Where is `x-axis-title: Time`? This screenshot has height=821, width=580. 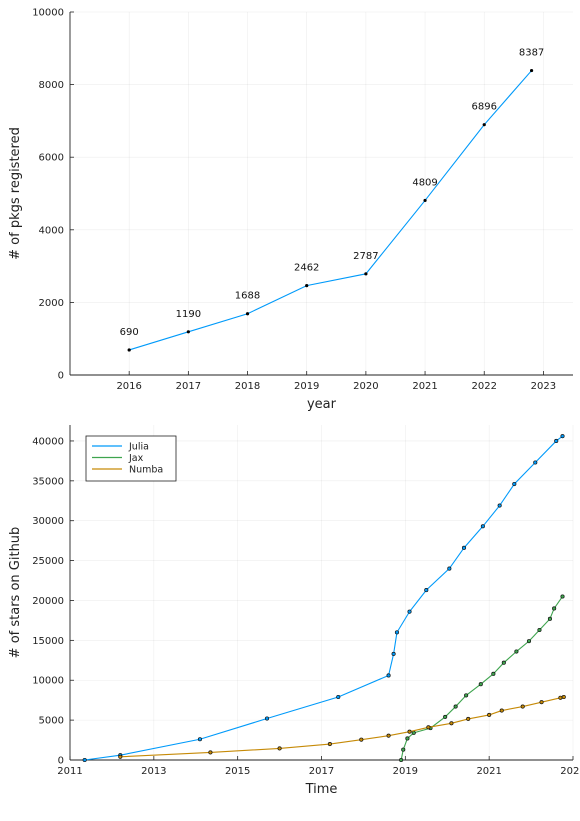 x-axis-title: Time is located at coordinates (321, 789).